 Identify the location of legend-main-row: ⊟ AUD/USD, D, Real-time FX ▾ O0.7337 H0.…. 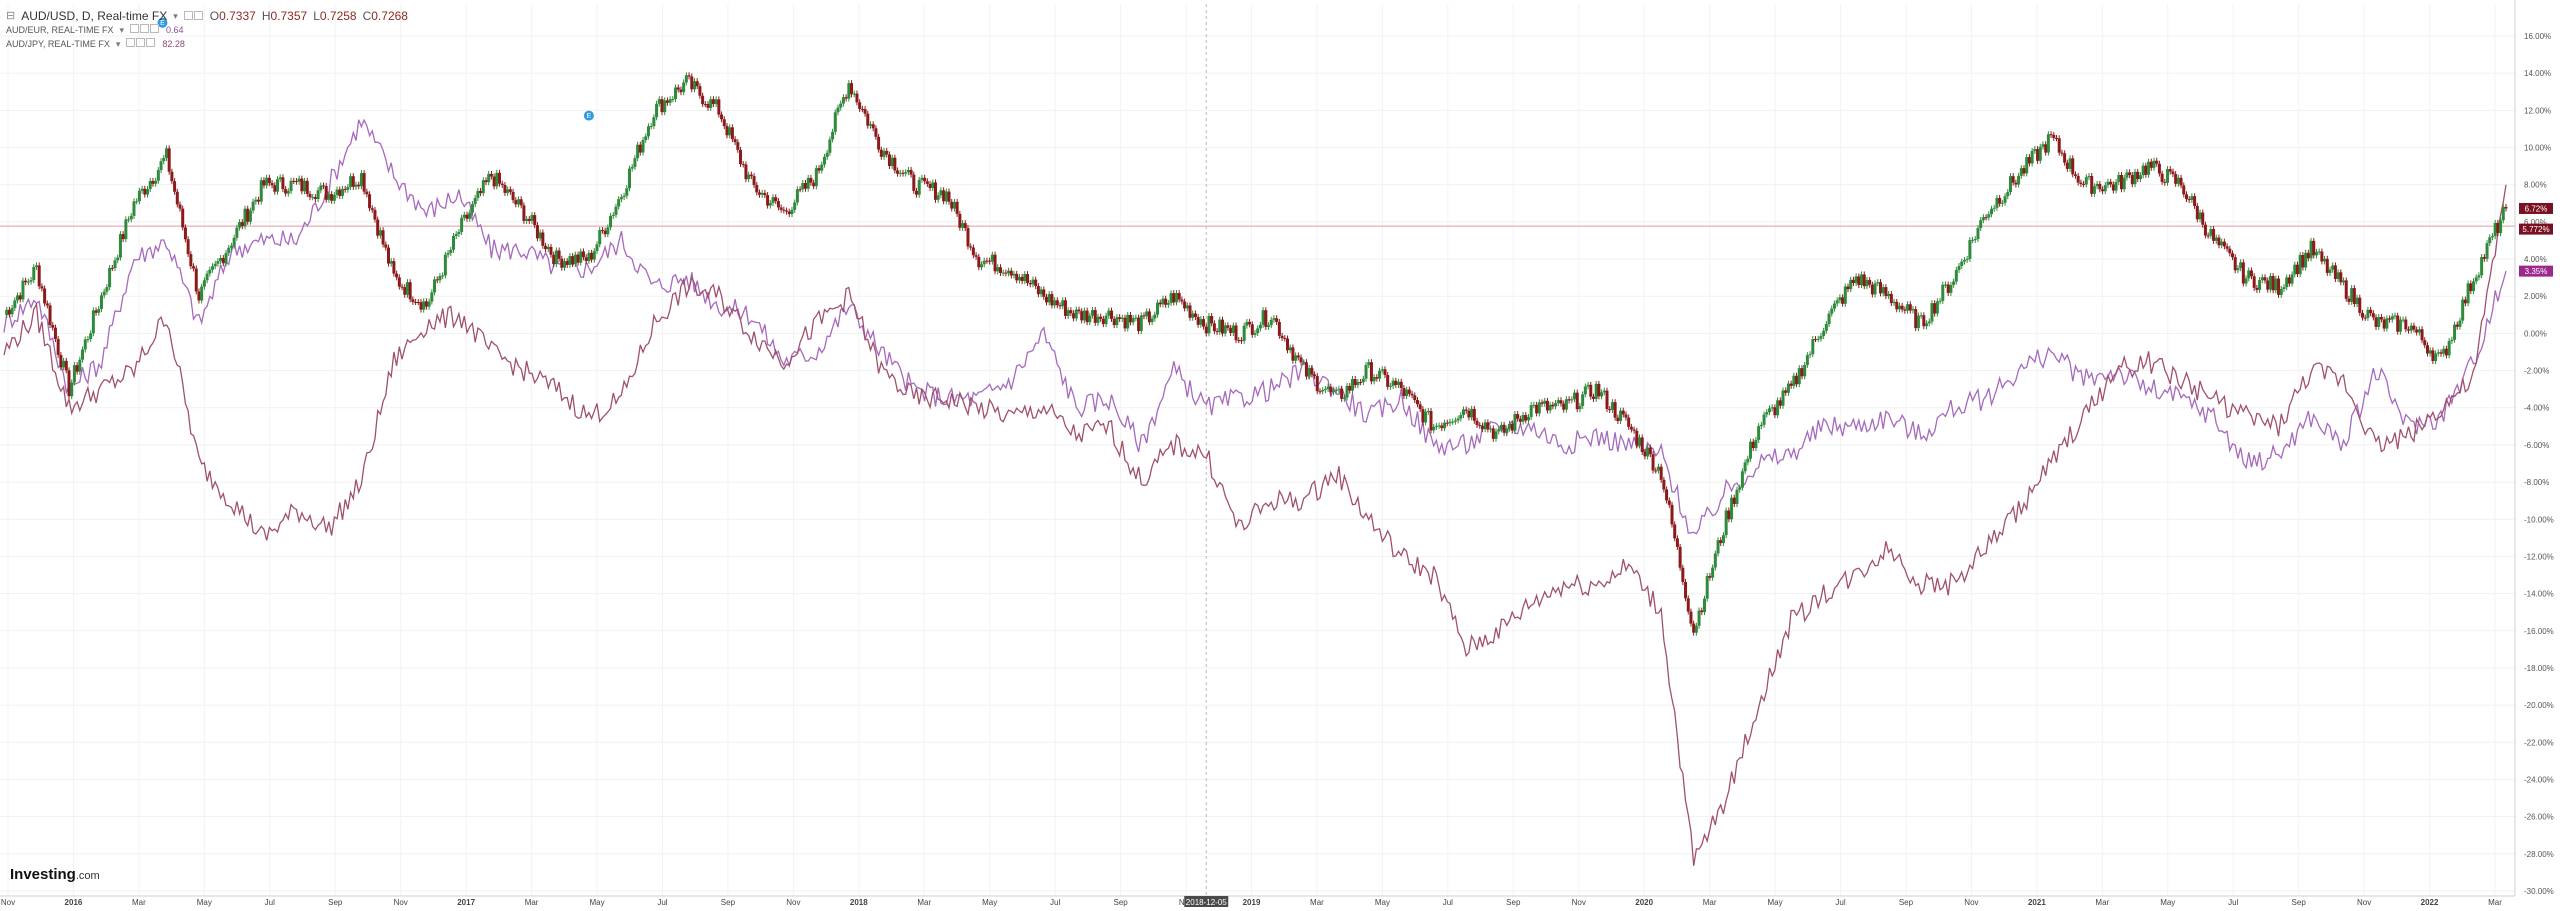
(207, 16).